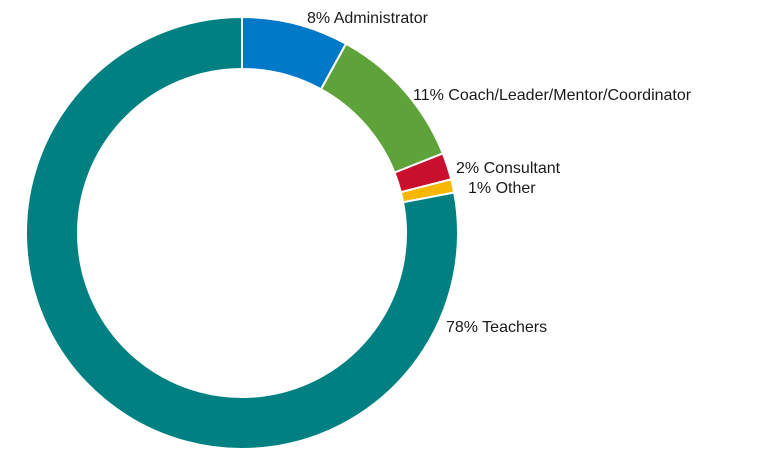 Image resolution: width=773 pixels, height=469 pixels. I want to click on label-teachers: 78% Teachers, so click(496, 327).